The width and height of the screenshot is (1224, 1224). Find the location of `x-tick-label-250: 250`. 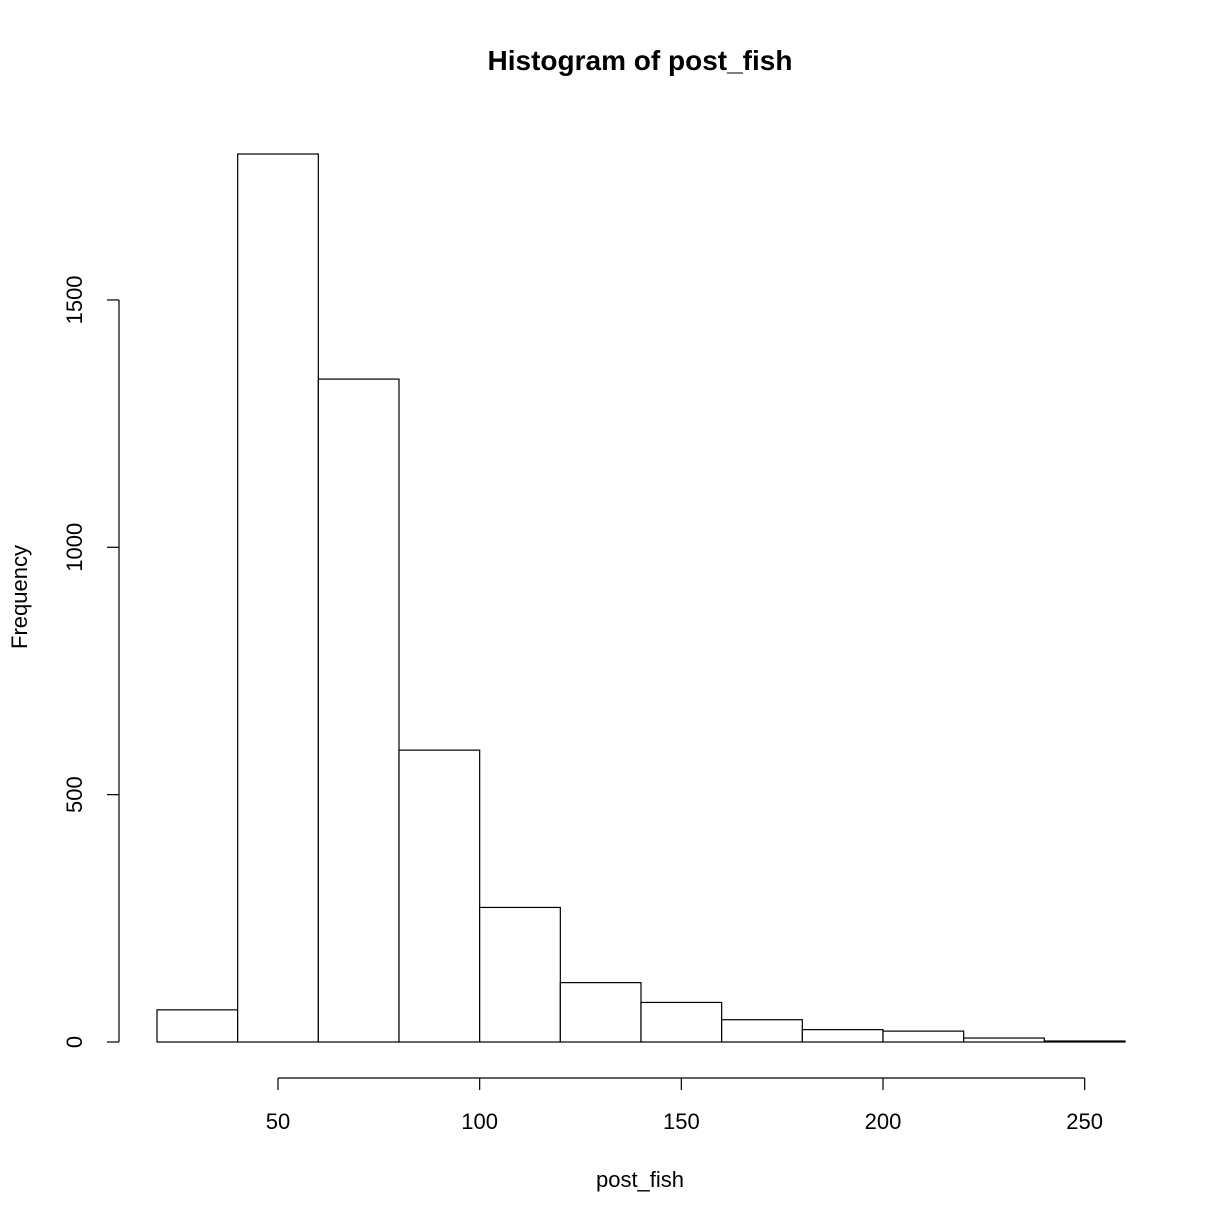

x-tick-label-250: 250 is located at coordinates (1084, 1121).